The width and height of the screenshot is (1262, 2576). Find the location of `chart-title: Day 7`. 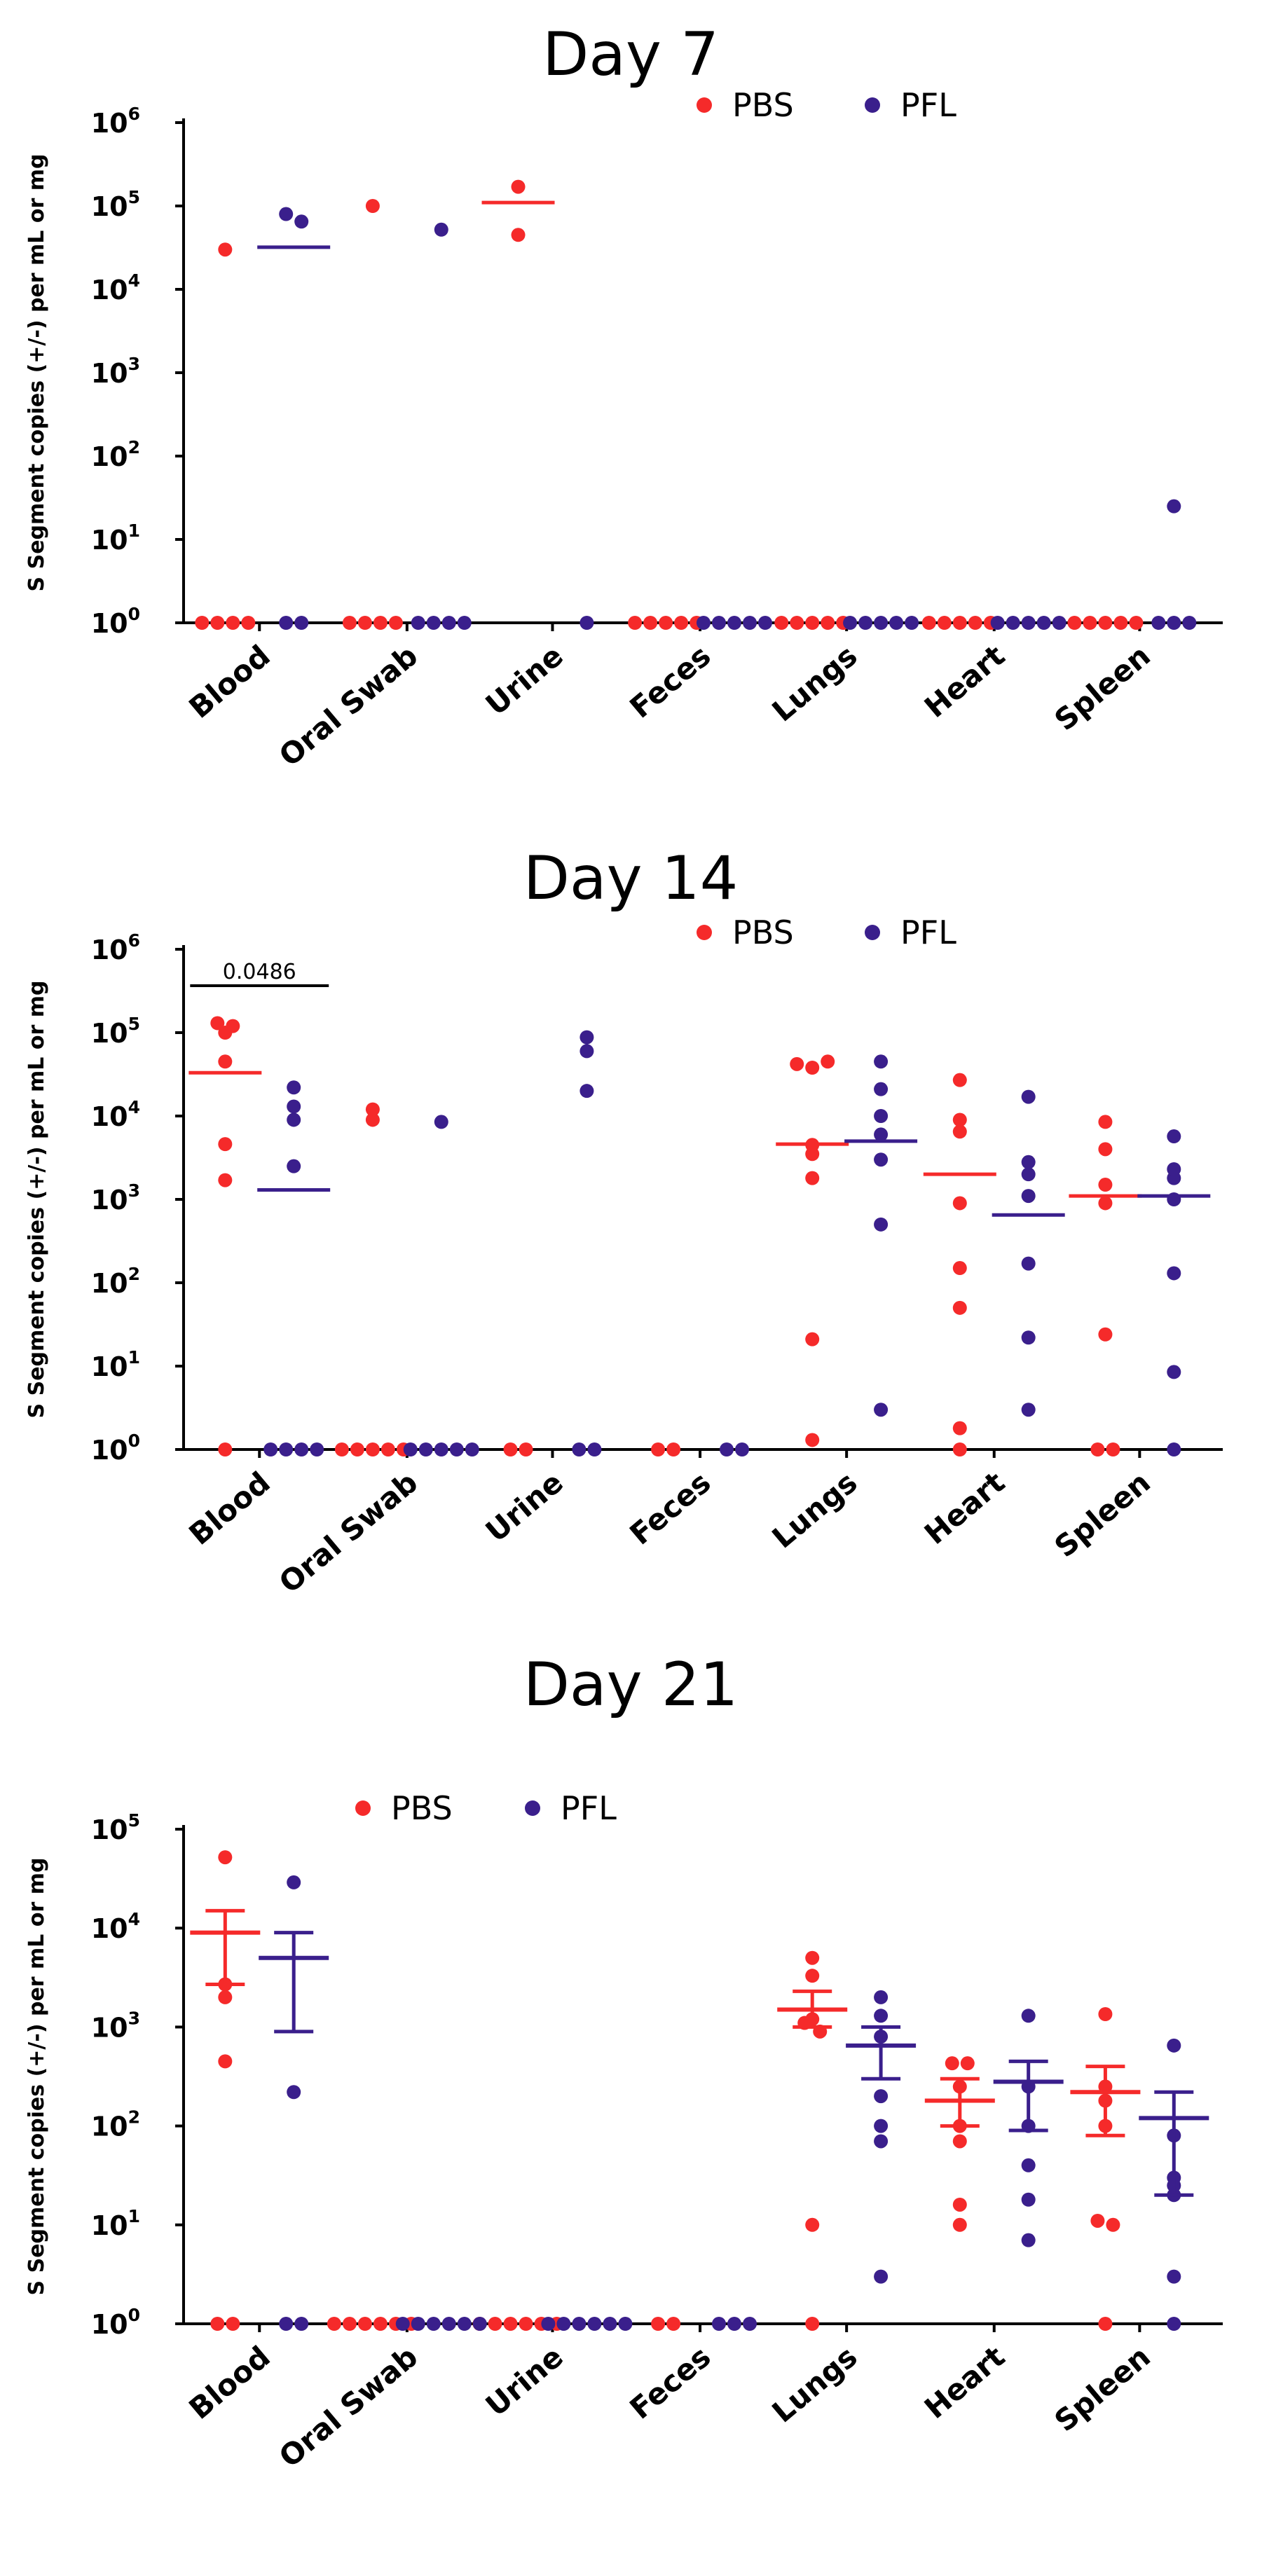

chart-title: Day 7 is located at coordinates (631, 55).